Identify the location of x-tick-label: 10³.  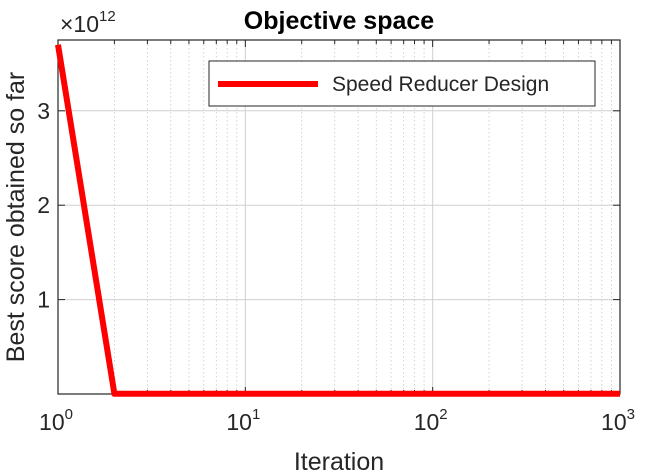
(618, 420).